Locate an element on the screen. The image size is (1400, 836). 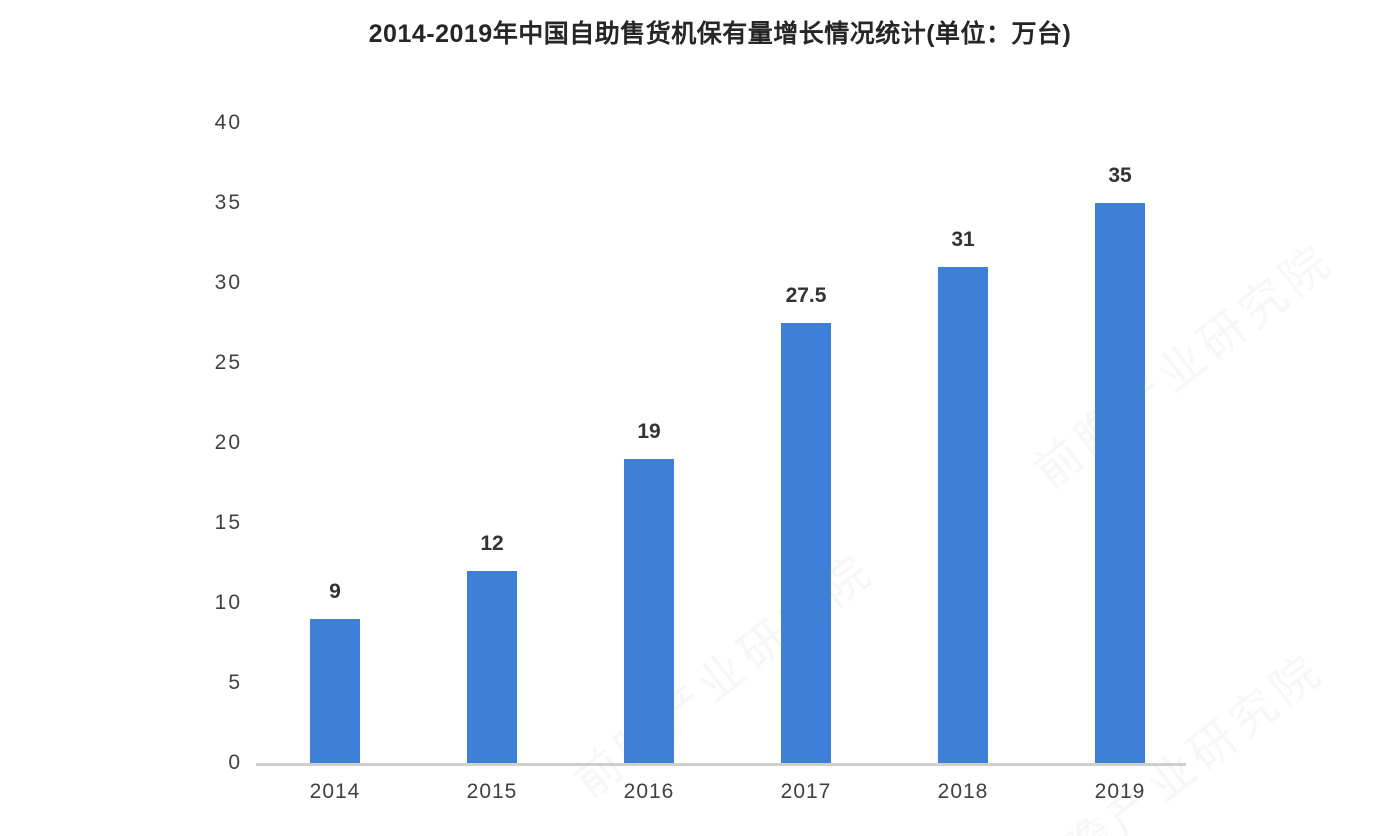
bar-value-label-2014: 9 is located at coordinates (335, 591).